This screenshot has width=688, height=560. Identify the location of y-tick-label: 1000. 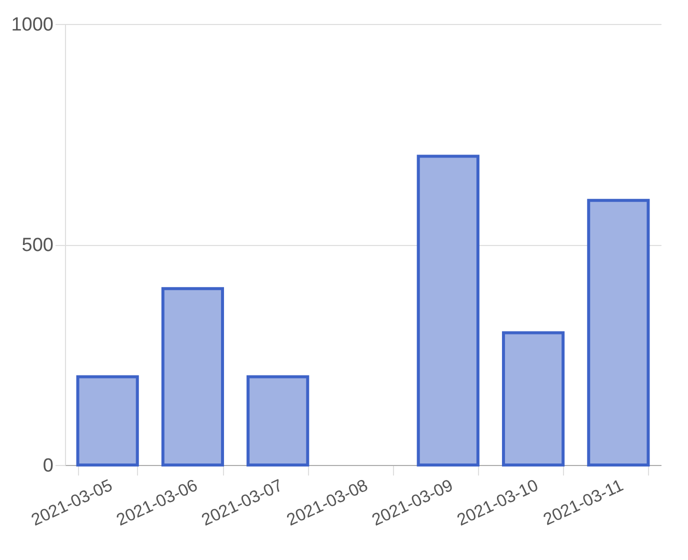
(32, 25).